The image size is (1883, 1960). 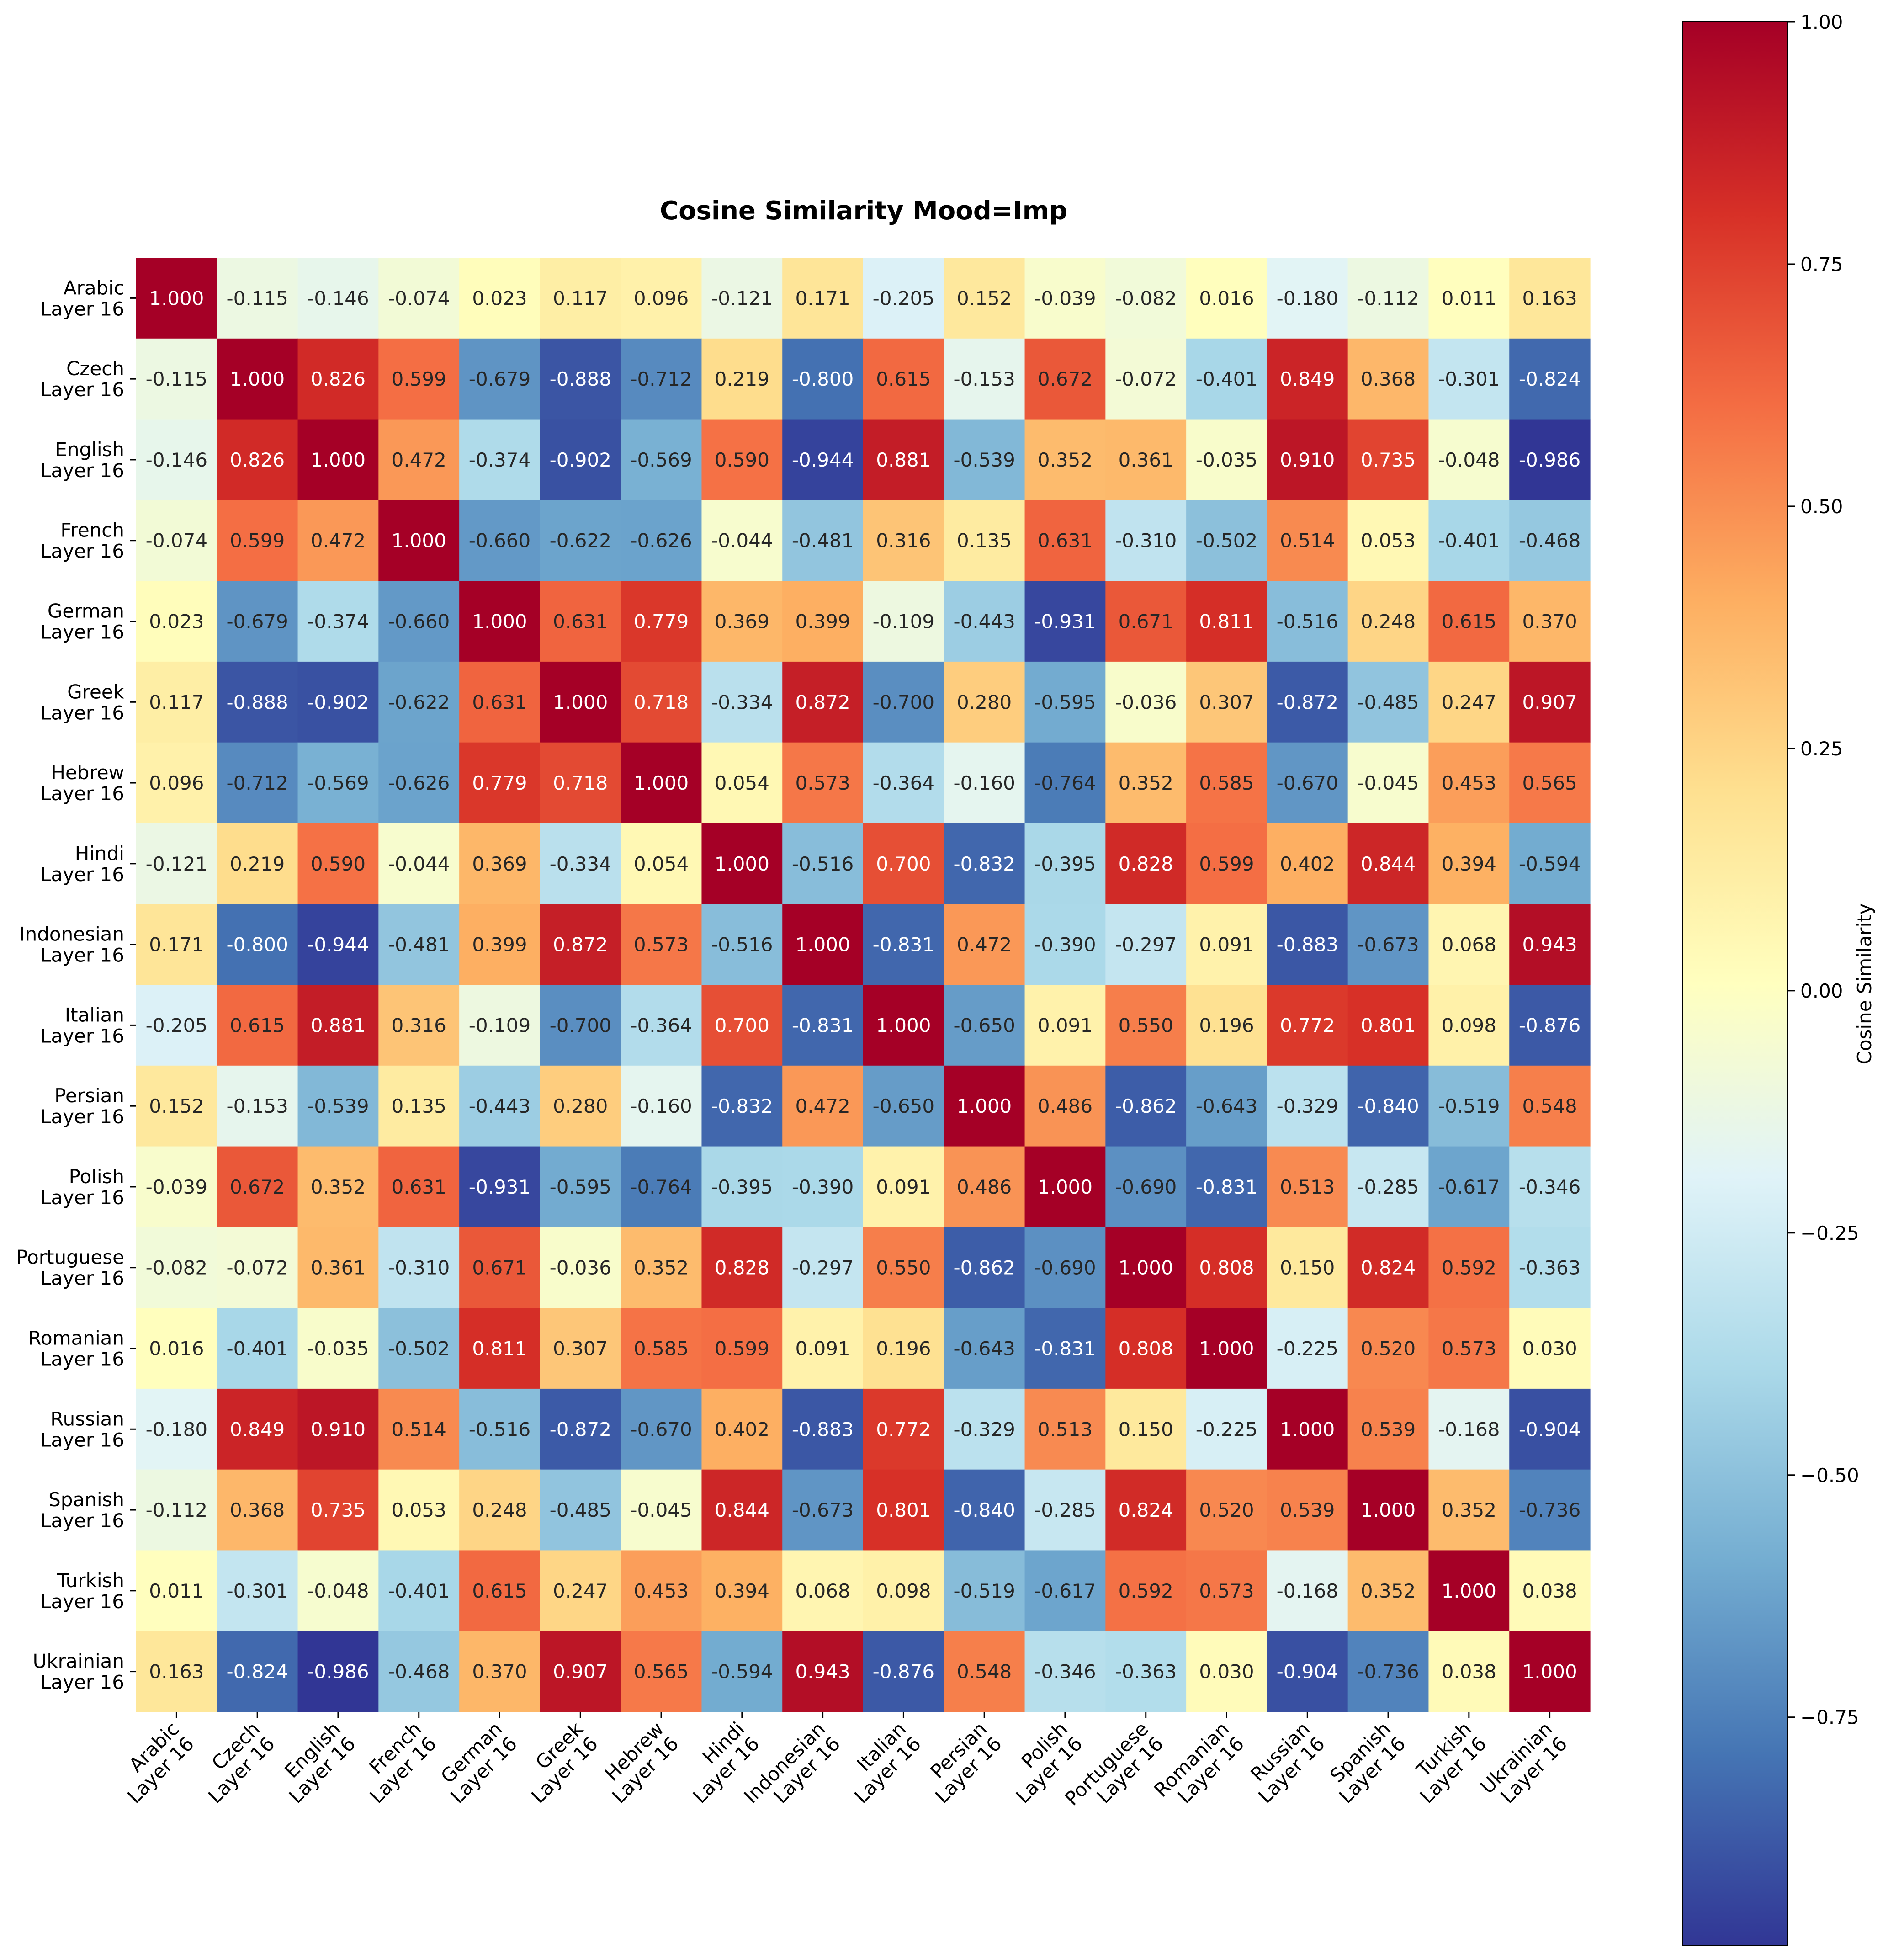 I want to click on cell-value-label: -0.082, so click(x=1146, y=298).